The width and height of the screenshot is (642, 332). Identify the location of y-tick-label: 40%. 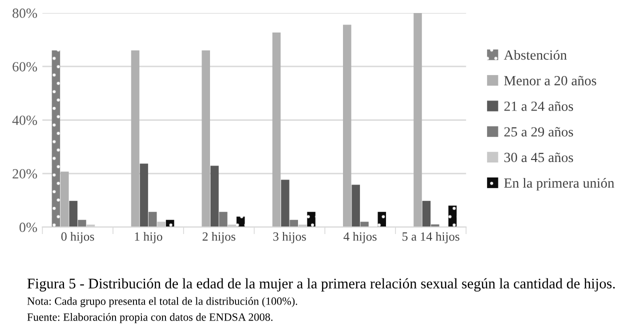
(25, 121).